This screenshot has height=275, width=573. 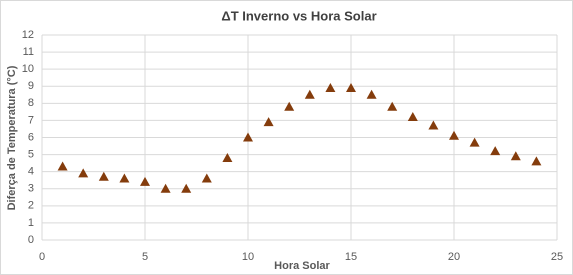 I want to click on x-tick-label: 10, so click(x=248, y=257).